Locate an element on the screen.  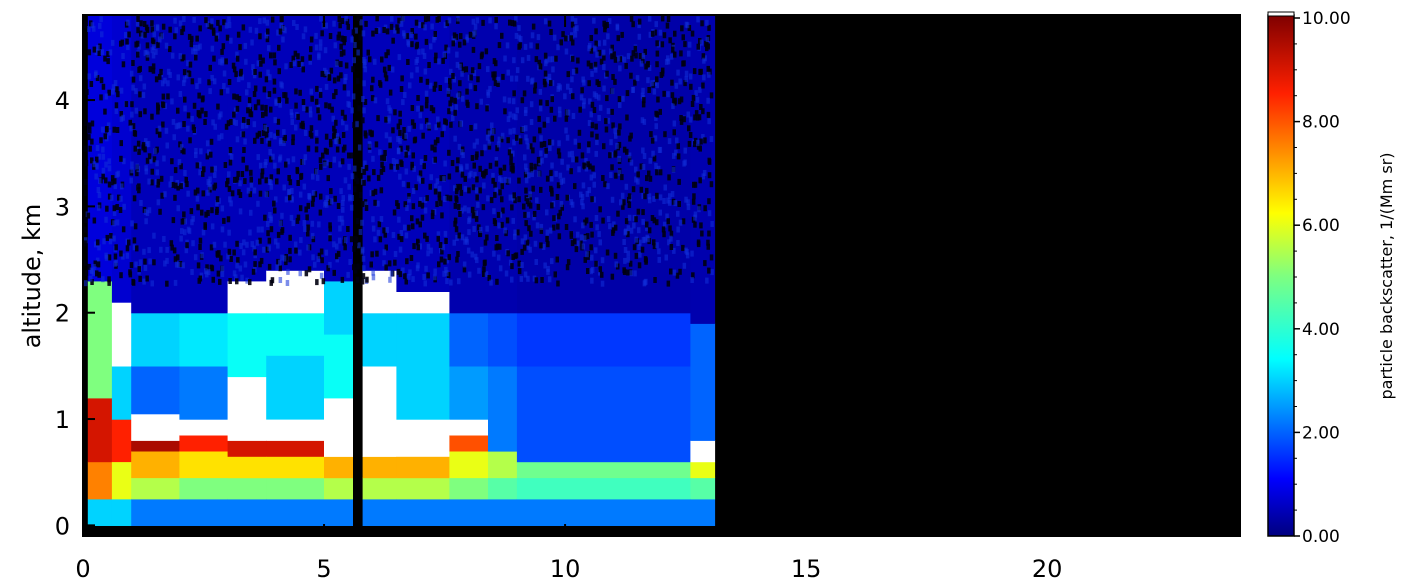
x-tick-label: 20 is located at coordinates (1047, 568).